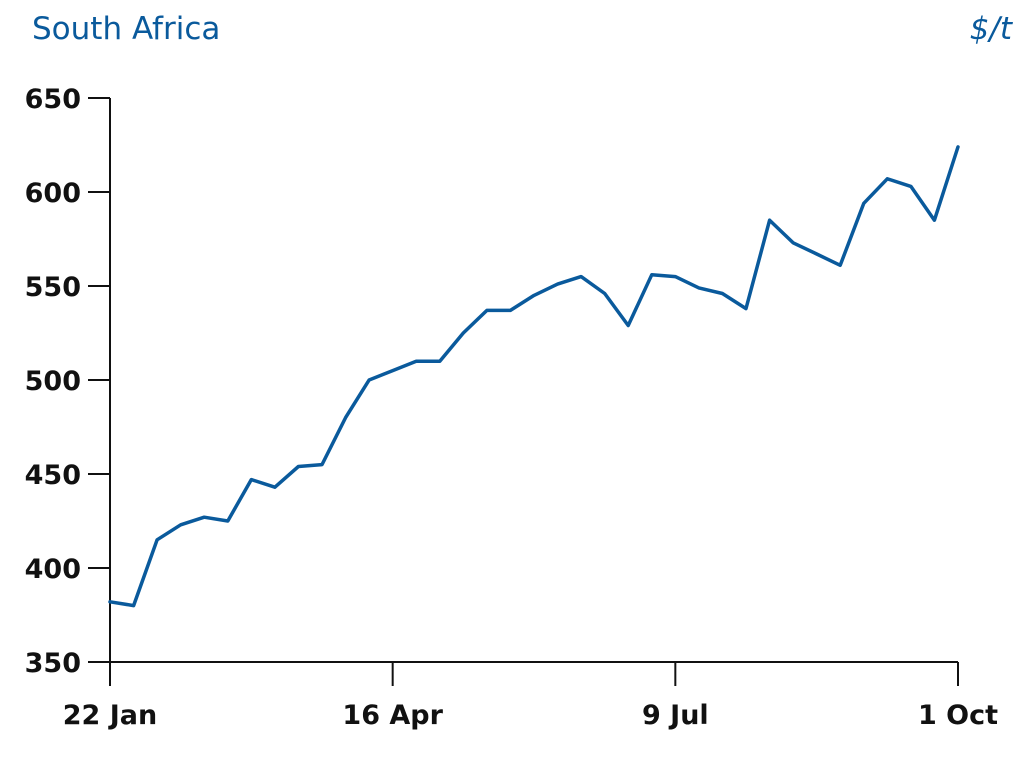 The width and height of the screenshot is (1022, 762). I want to click on x-axis: 22 Jan 16 Apr 9 Jul 1 Oct, so click(530, 696).